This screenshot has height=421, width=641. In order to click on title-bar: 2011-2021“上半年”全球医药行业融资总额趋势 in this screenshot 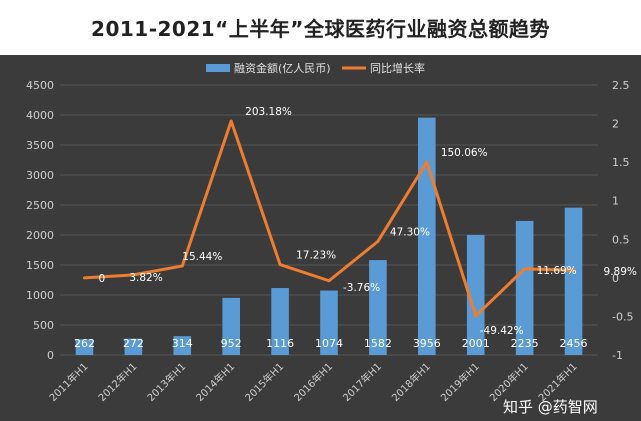, I will do `click(320, 27)`.